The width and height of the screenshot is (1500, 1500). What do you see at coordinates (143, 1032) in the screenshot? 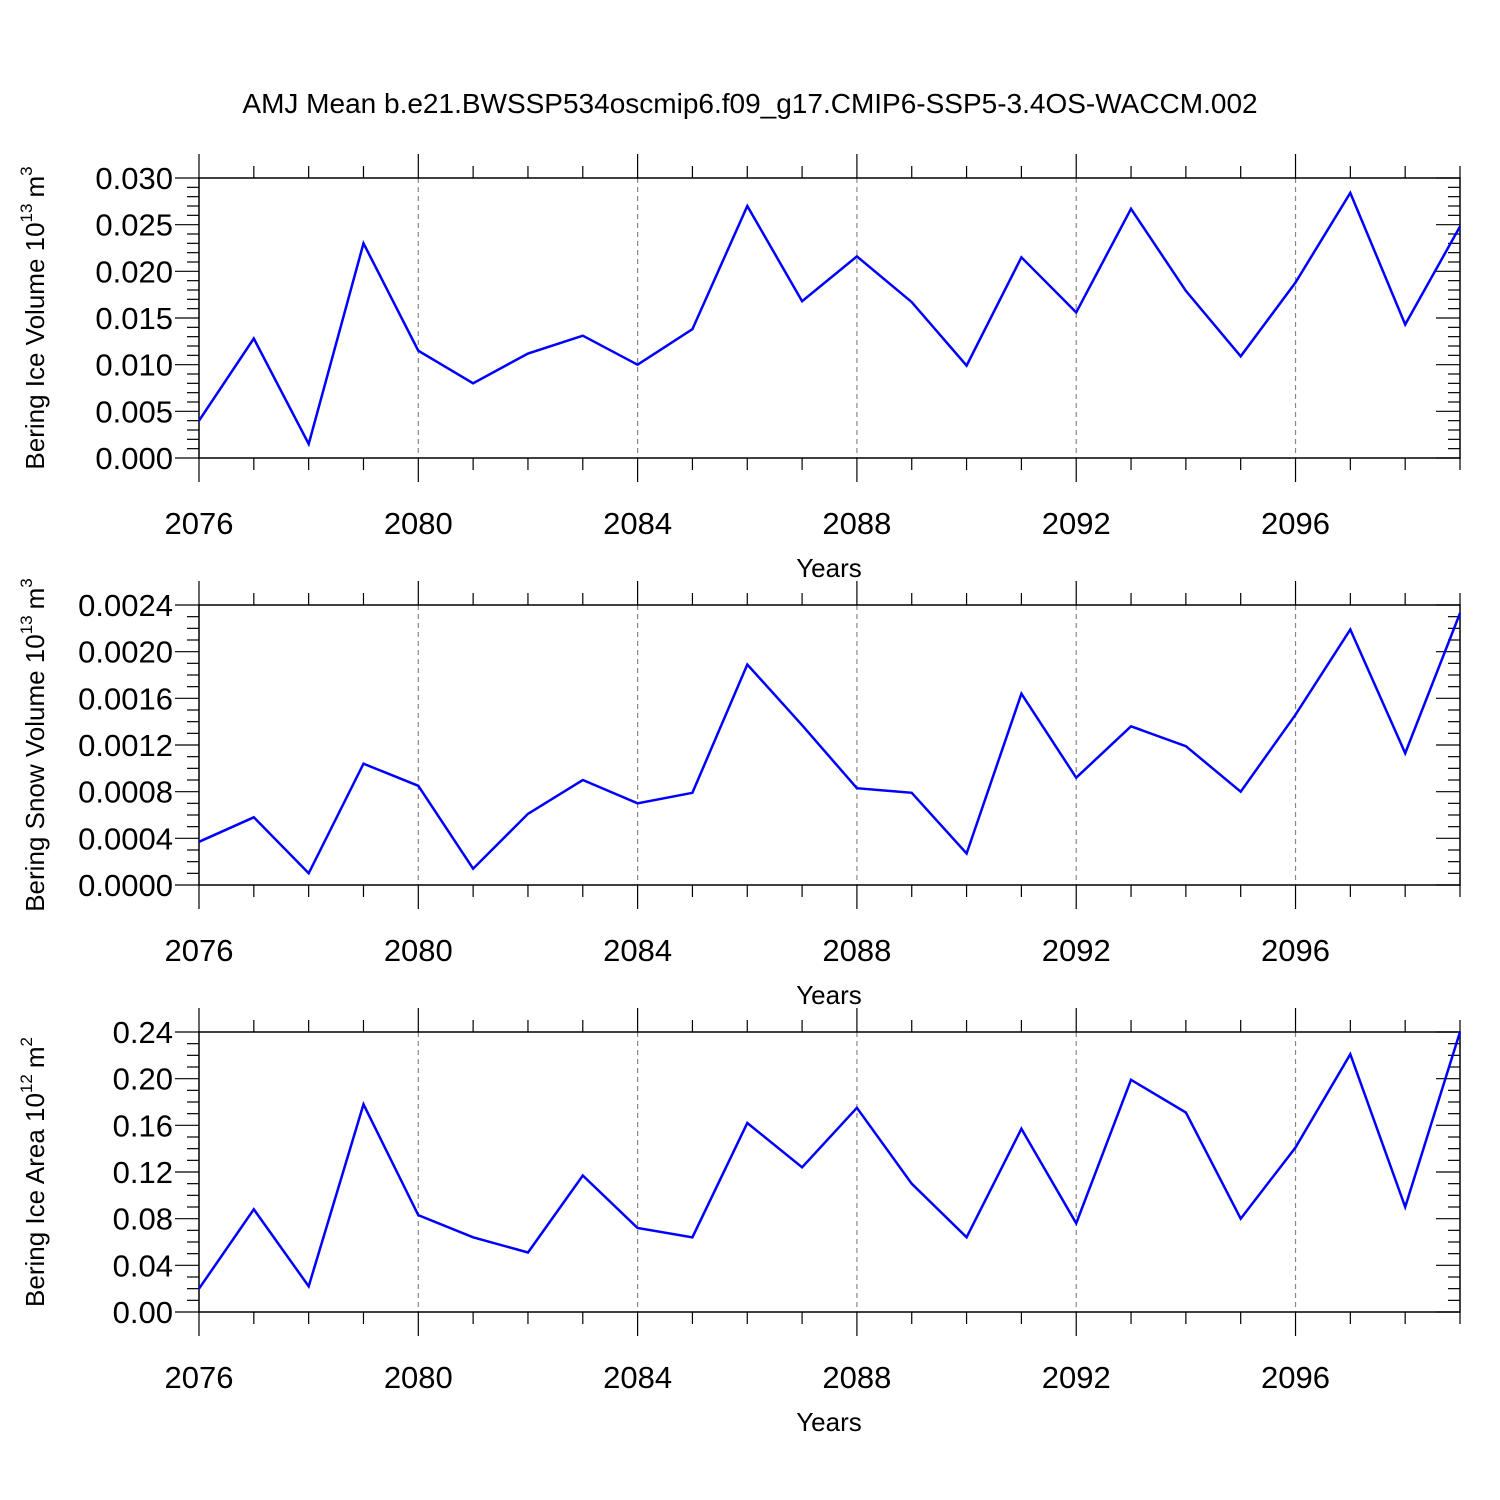
I see `y-tick-label: 0.24` at bounding box center [143, 1032].